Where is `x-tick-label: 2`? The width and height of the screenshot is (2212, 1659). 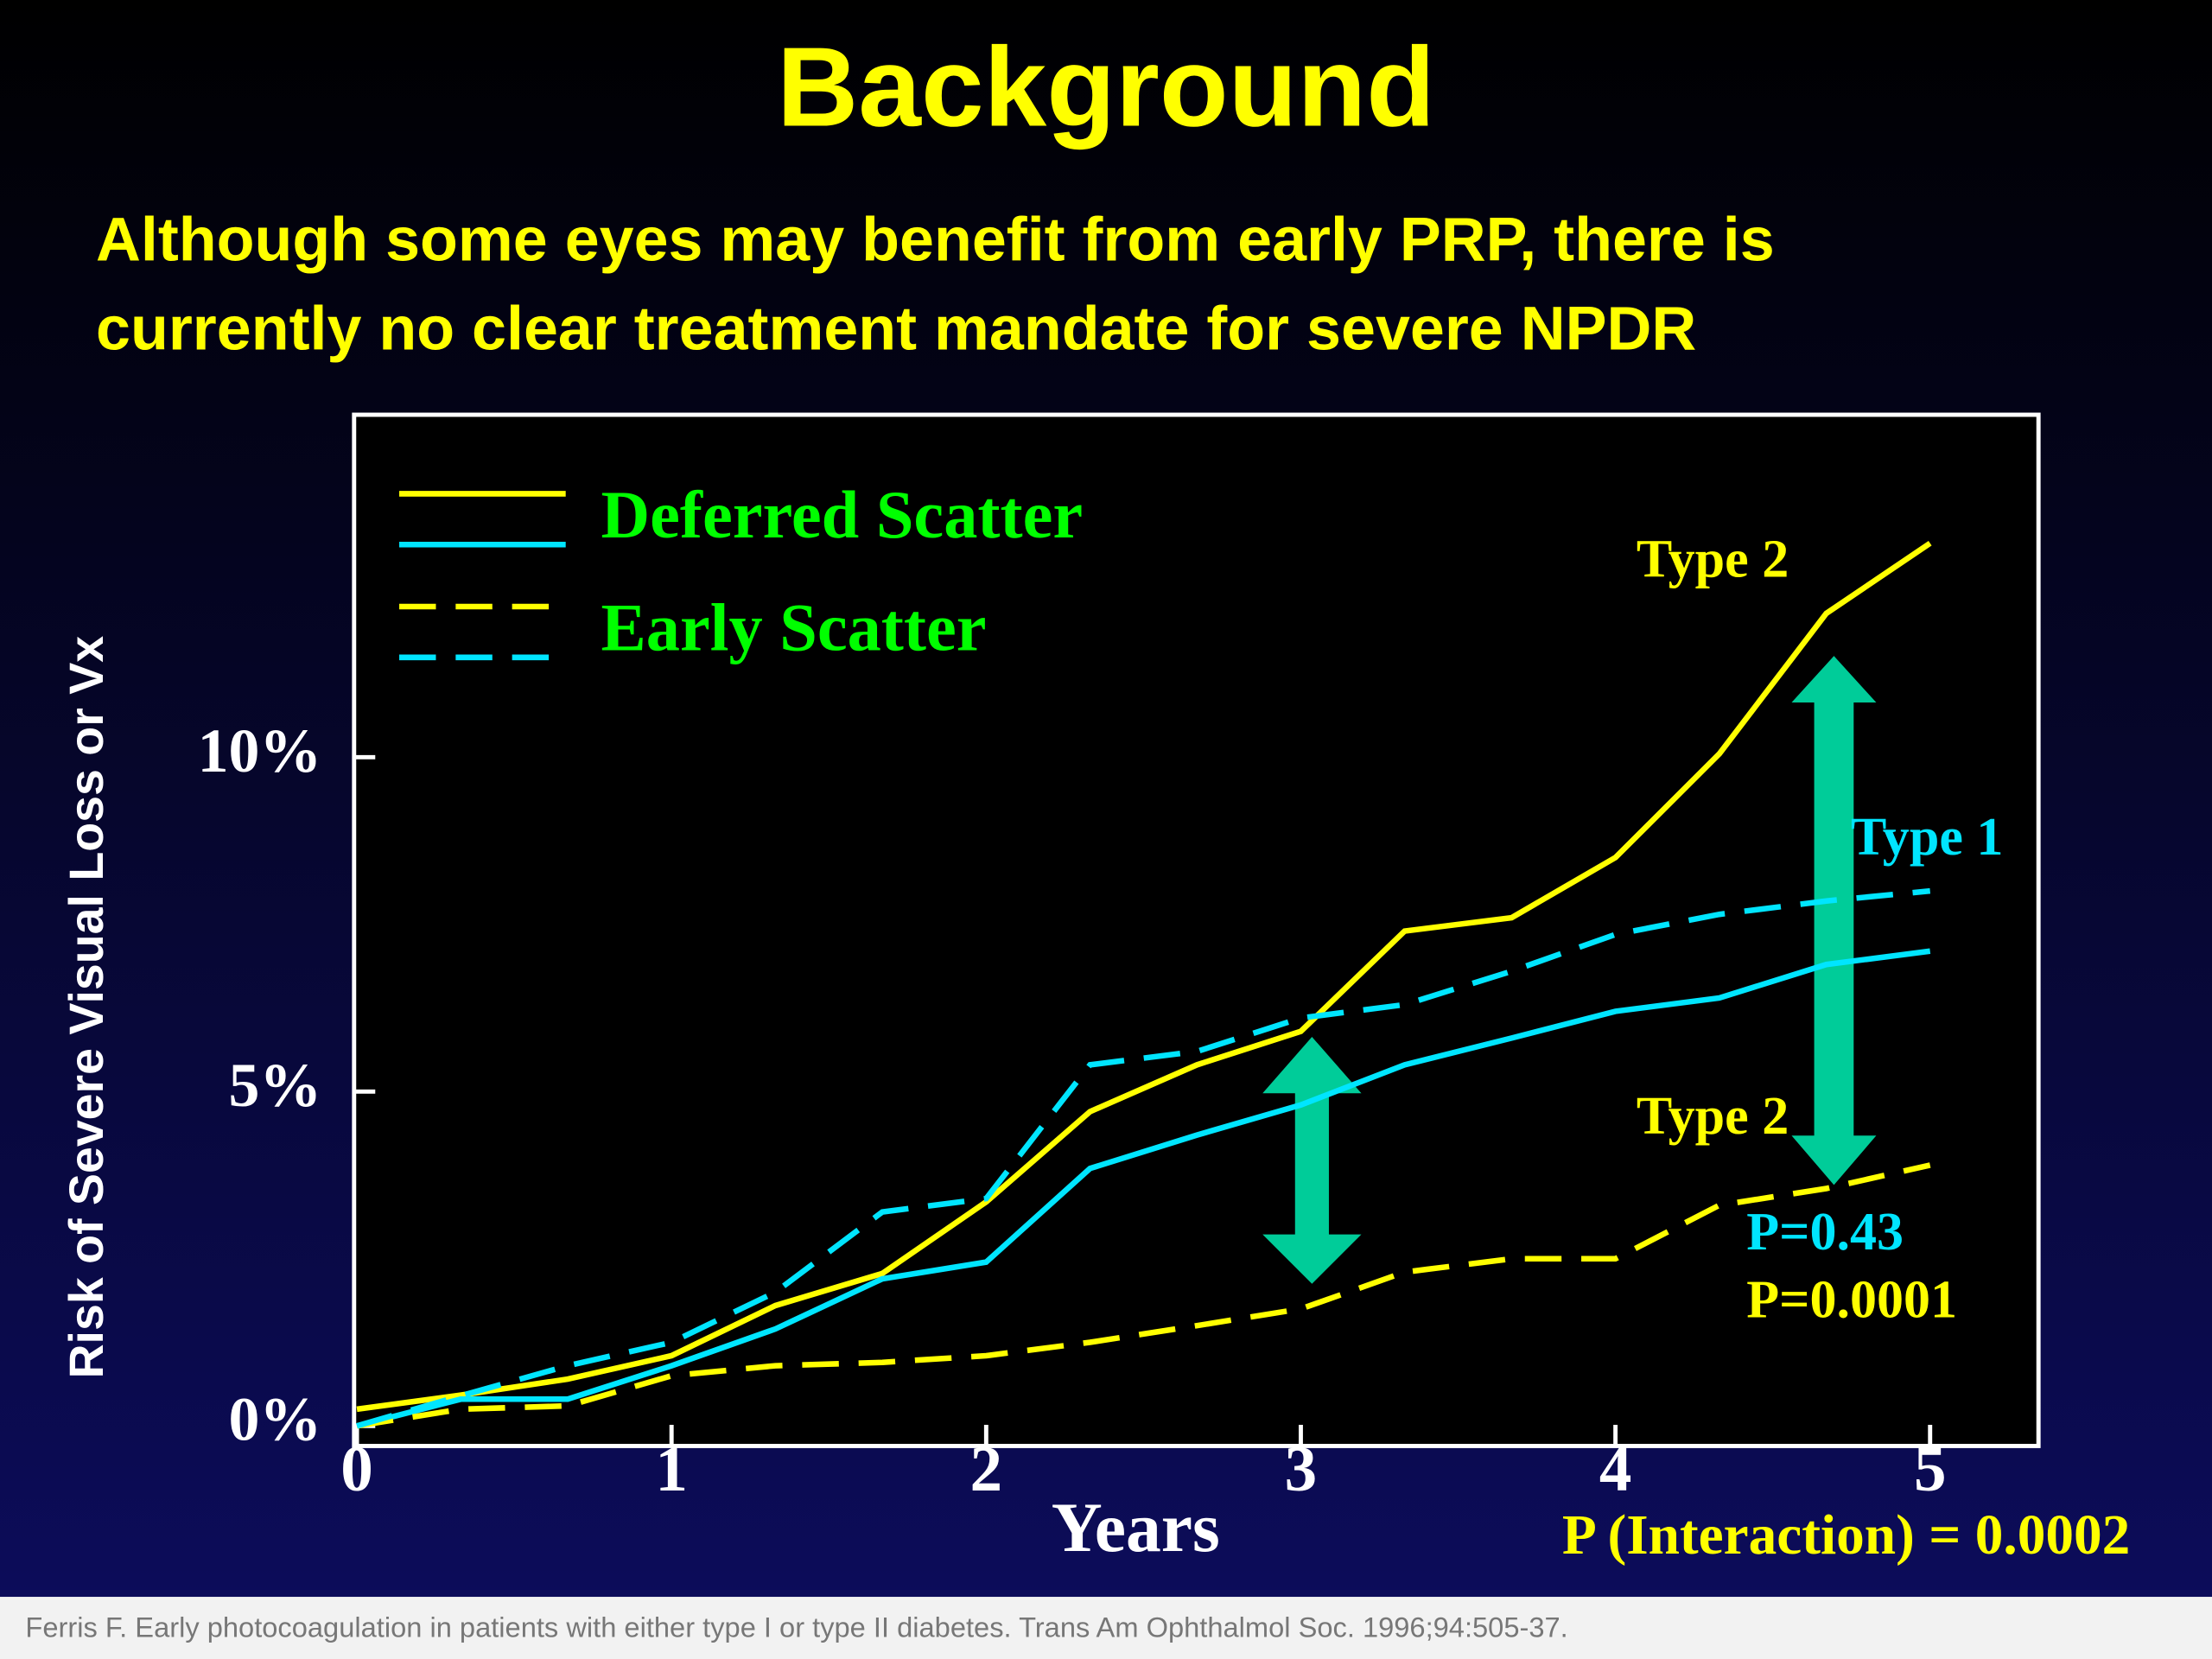 x-tick-label: 2 is located at coordinates (986, 1469).